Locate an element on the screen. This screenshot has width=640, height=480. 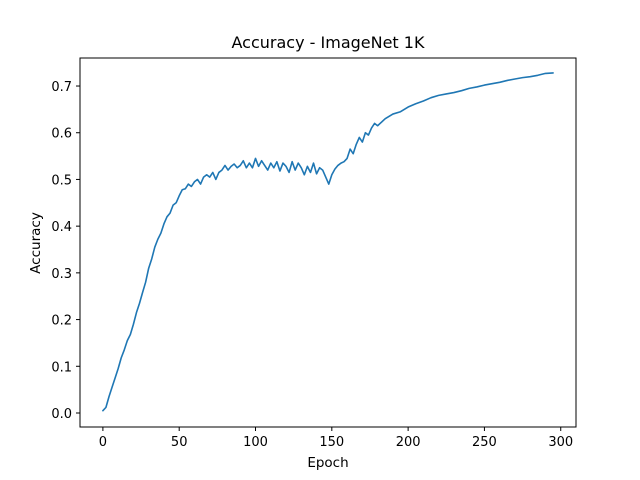
y-axis-title: Accuracy is located at coordinates (36, 243).